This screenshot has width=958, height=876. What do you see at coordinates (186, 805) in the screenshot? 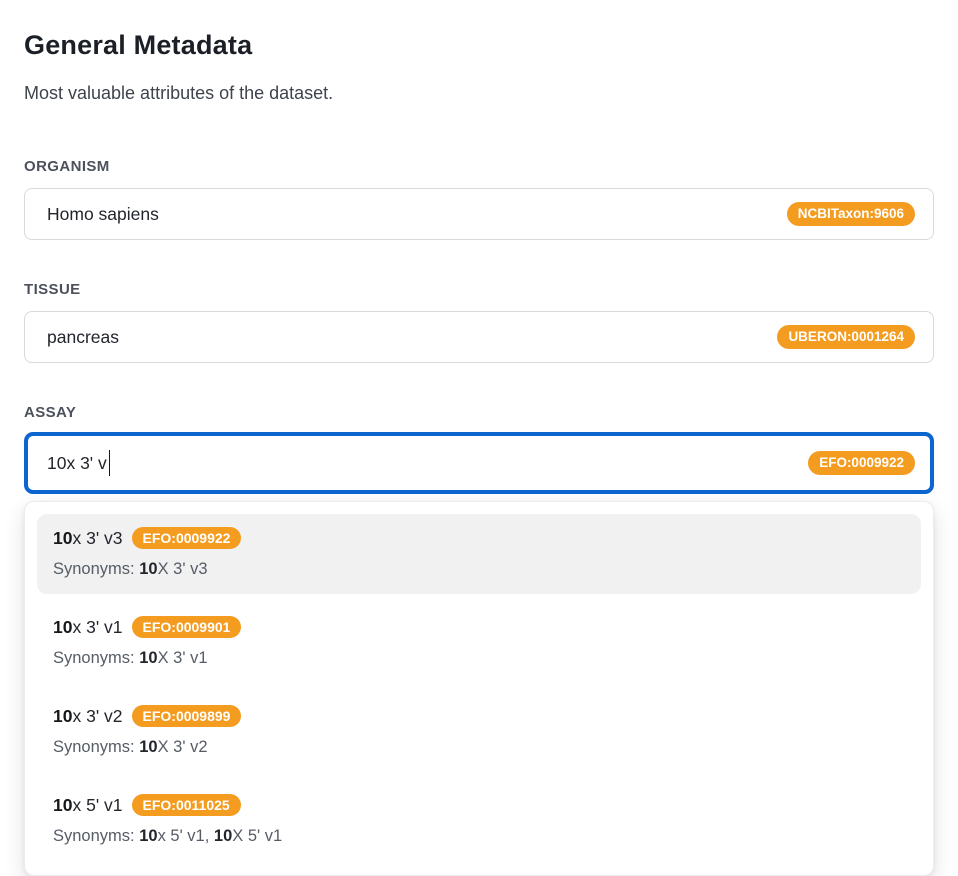
I see `ontology-id-badge: EFO:0011025` at bounding box center [186, 805].